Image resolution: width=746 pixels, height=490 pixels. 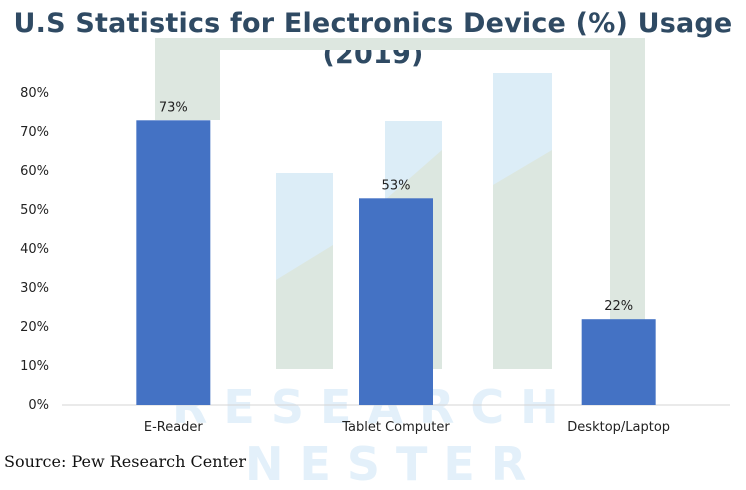 I want to click on y-tick-label: 20%, so click(x=34, y=327).